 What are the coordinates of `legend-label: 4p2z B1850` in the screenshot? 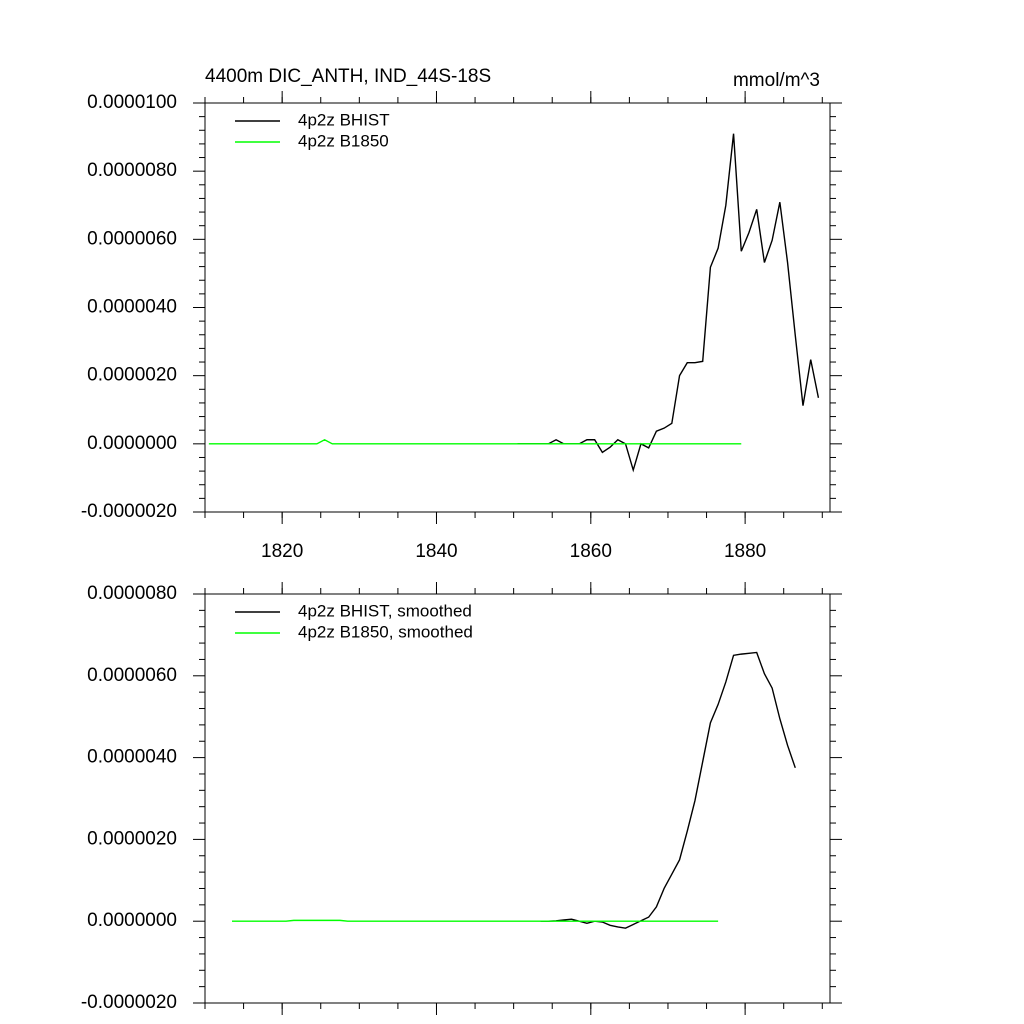 It's located at (343, 140).